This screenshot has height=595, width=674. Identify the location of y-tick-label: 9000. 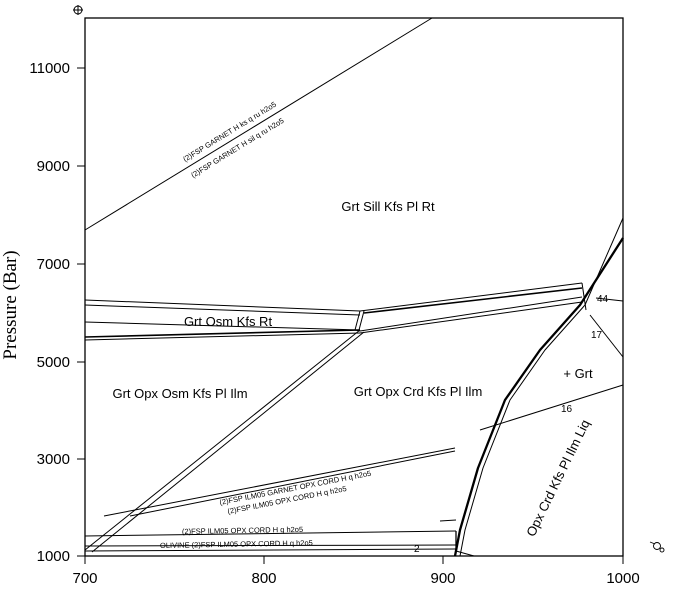
(53, 166).